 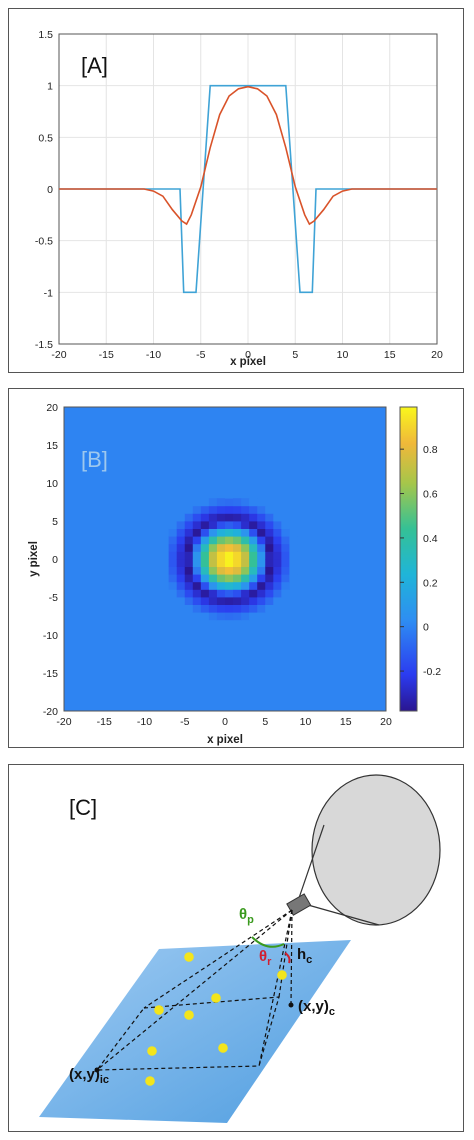 What do you see at coordinates (248, 362) in the screenshot?
I see `x-axis-label: x pixel` at bounding box center [248, 362].